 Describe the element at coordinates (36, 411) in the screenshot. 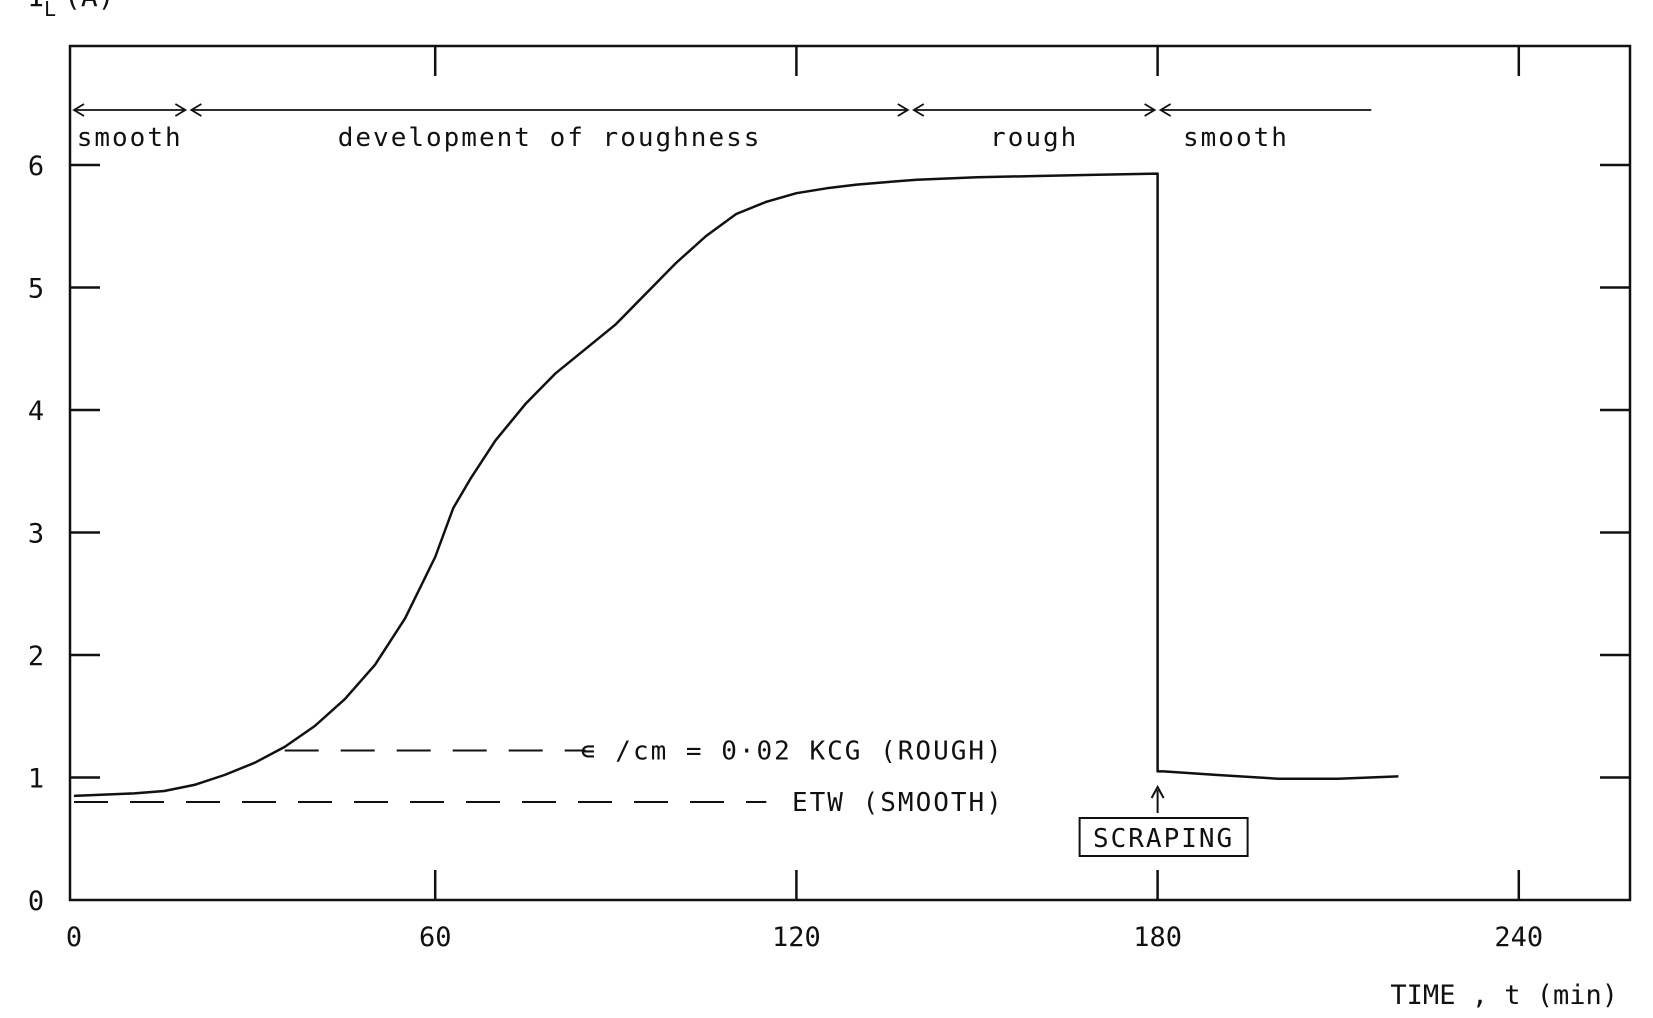

I see `y-tick-label: 4` at that location.